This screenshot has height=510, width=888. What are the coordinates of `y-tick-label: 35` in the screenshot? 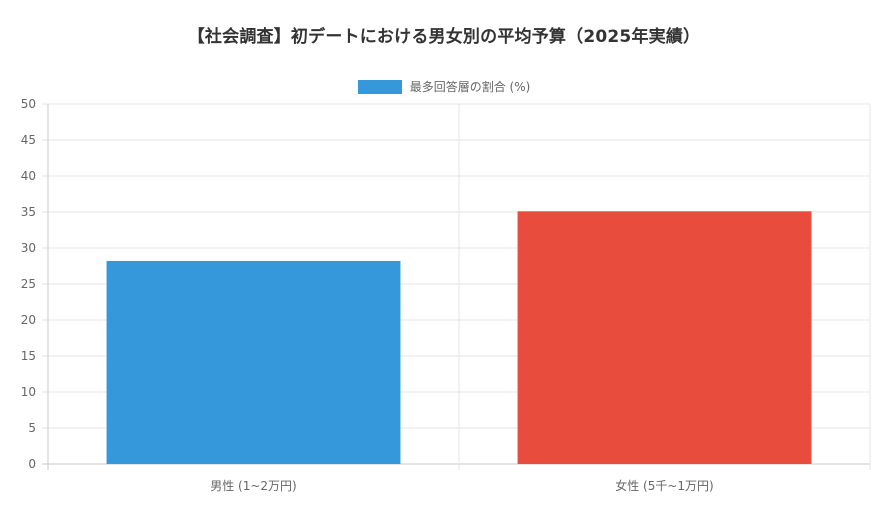 It's located at (28, 212).